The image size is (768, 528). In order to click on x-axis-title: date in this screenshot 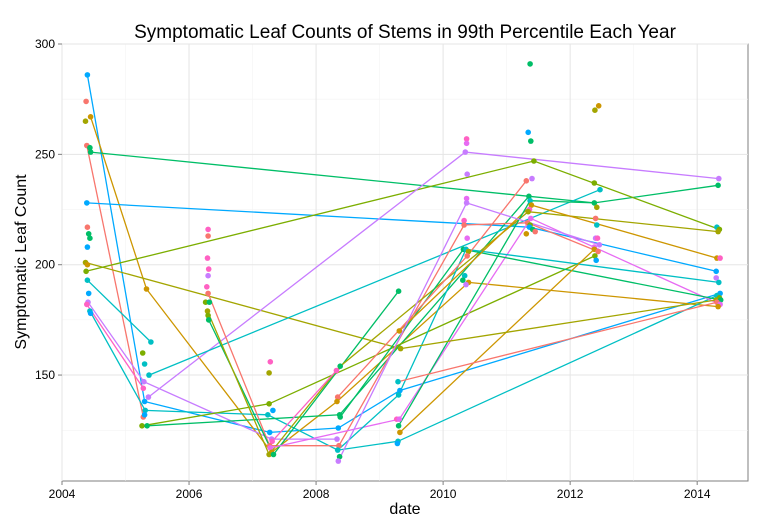, I will do `click(404, 509)`.